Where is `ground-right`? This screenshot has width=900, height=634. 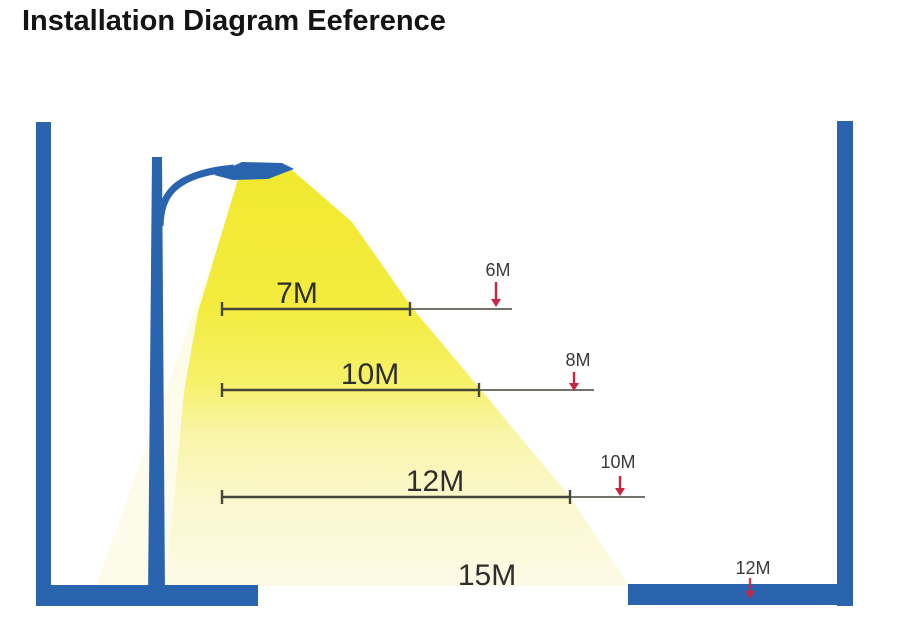 ground-right is located at coordinates (740, 594).